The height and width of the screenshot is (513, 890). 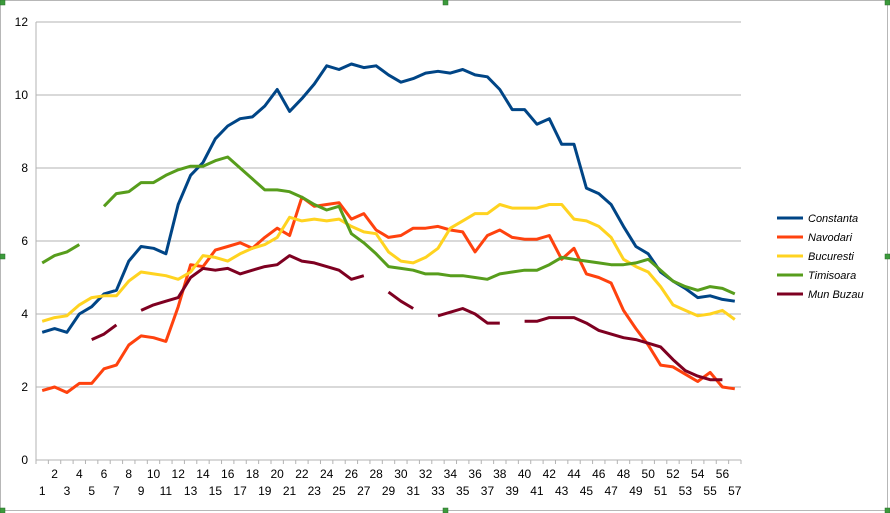 What do you see at coordinates (265, 491) in the screenshot?
I see `x-tick-label: 19` at bounding box center [265, 491].